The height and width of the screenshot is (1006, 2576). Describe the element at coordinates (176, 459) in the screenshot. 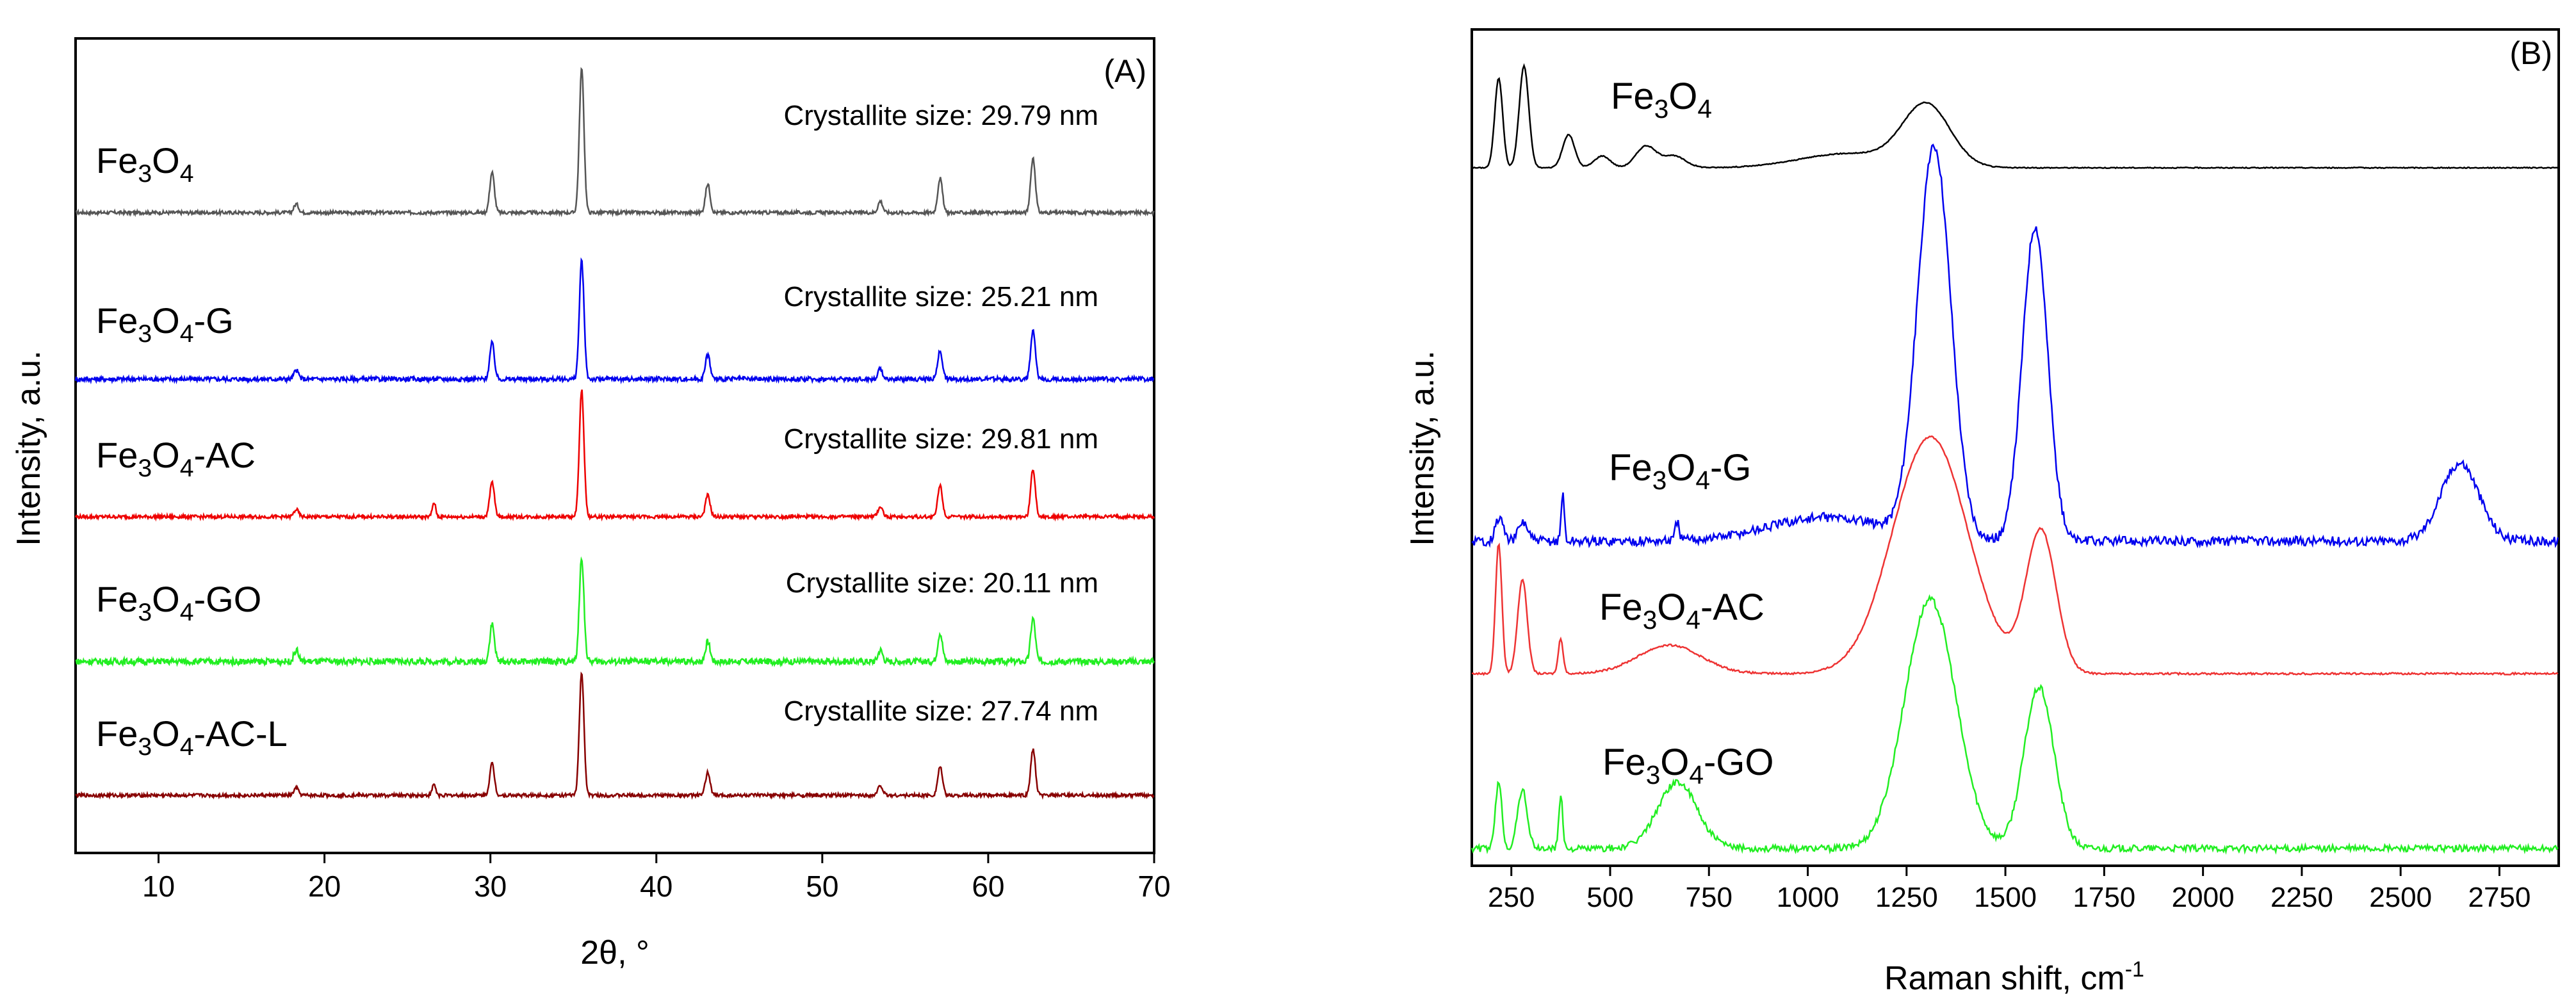

I see `panel-a-series-label: Fe3O4-AC` at that location.